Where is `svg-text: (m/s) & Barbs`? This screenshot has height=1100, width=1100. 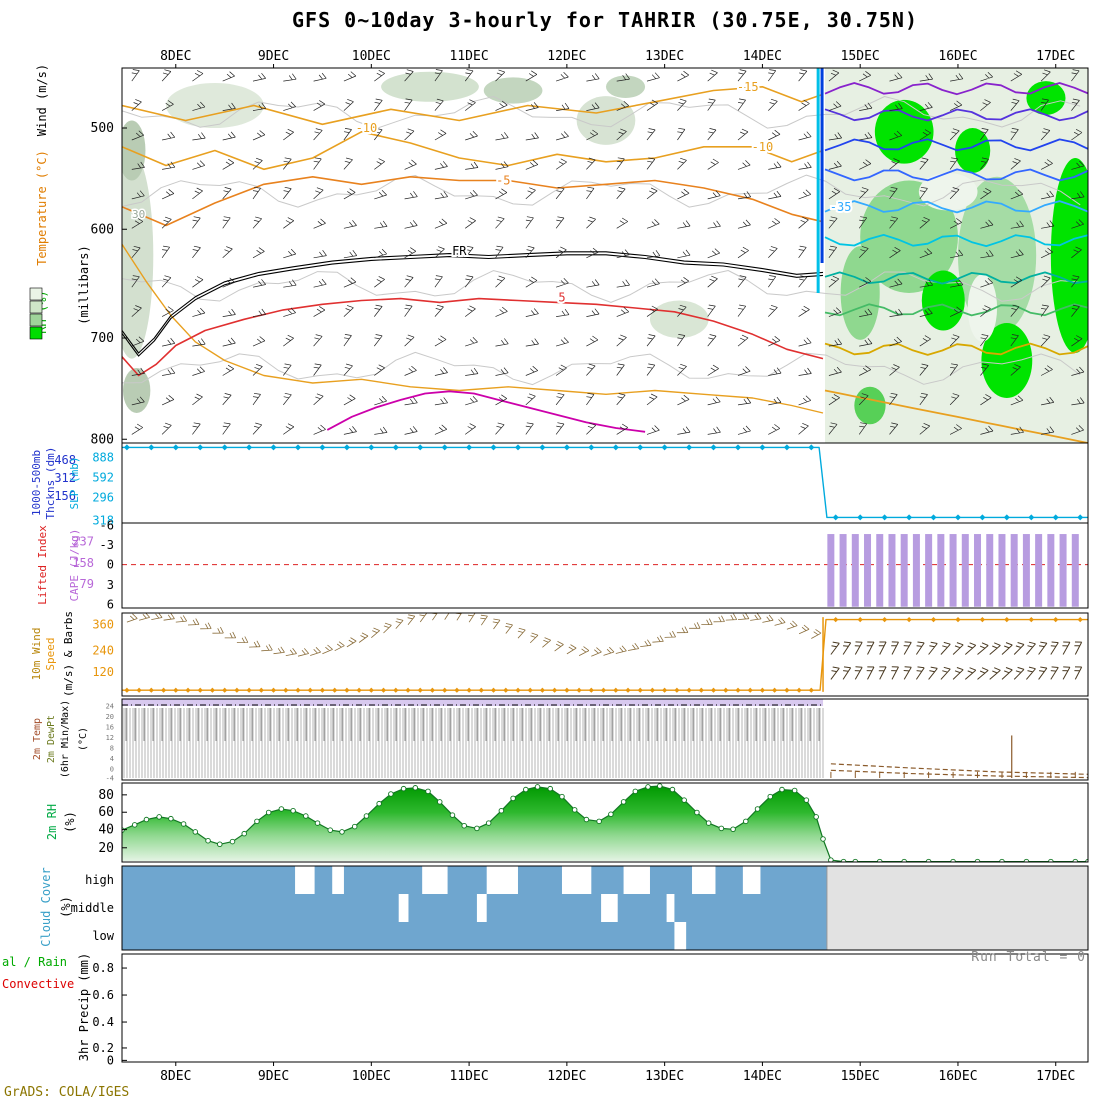 svg-text: (m/s) & Barbs is located at coordinates (68, 654).